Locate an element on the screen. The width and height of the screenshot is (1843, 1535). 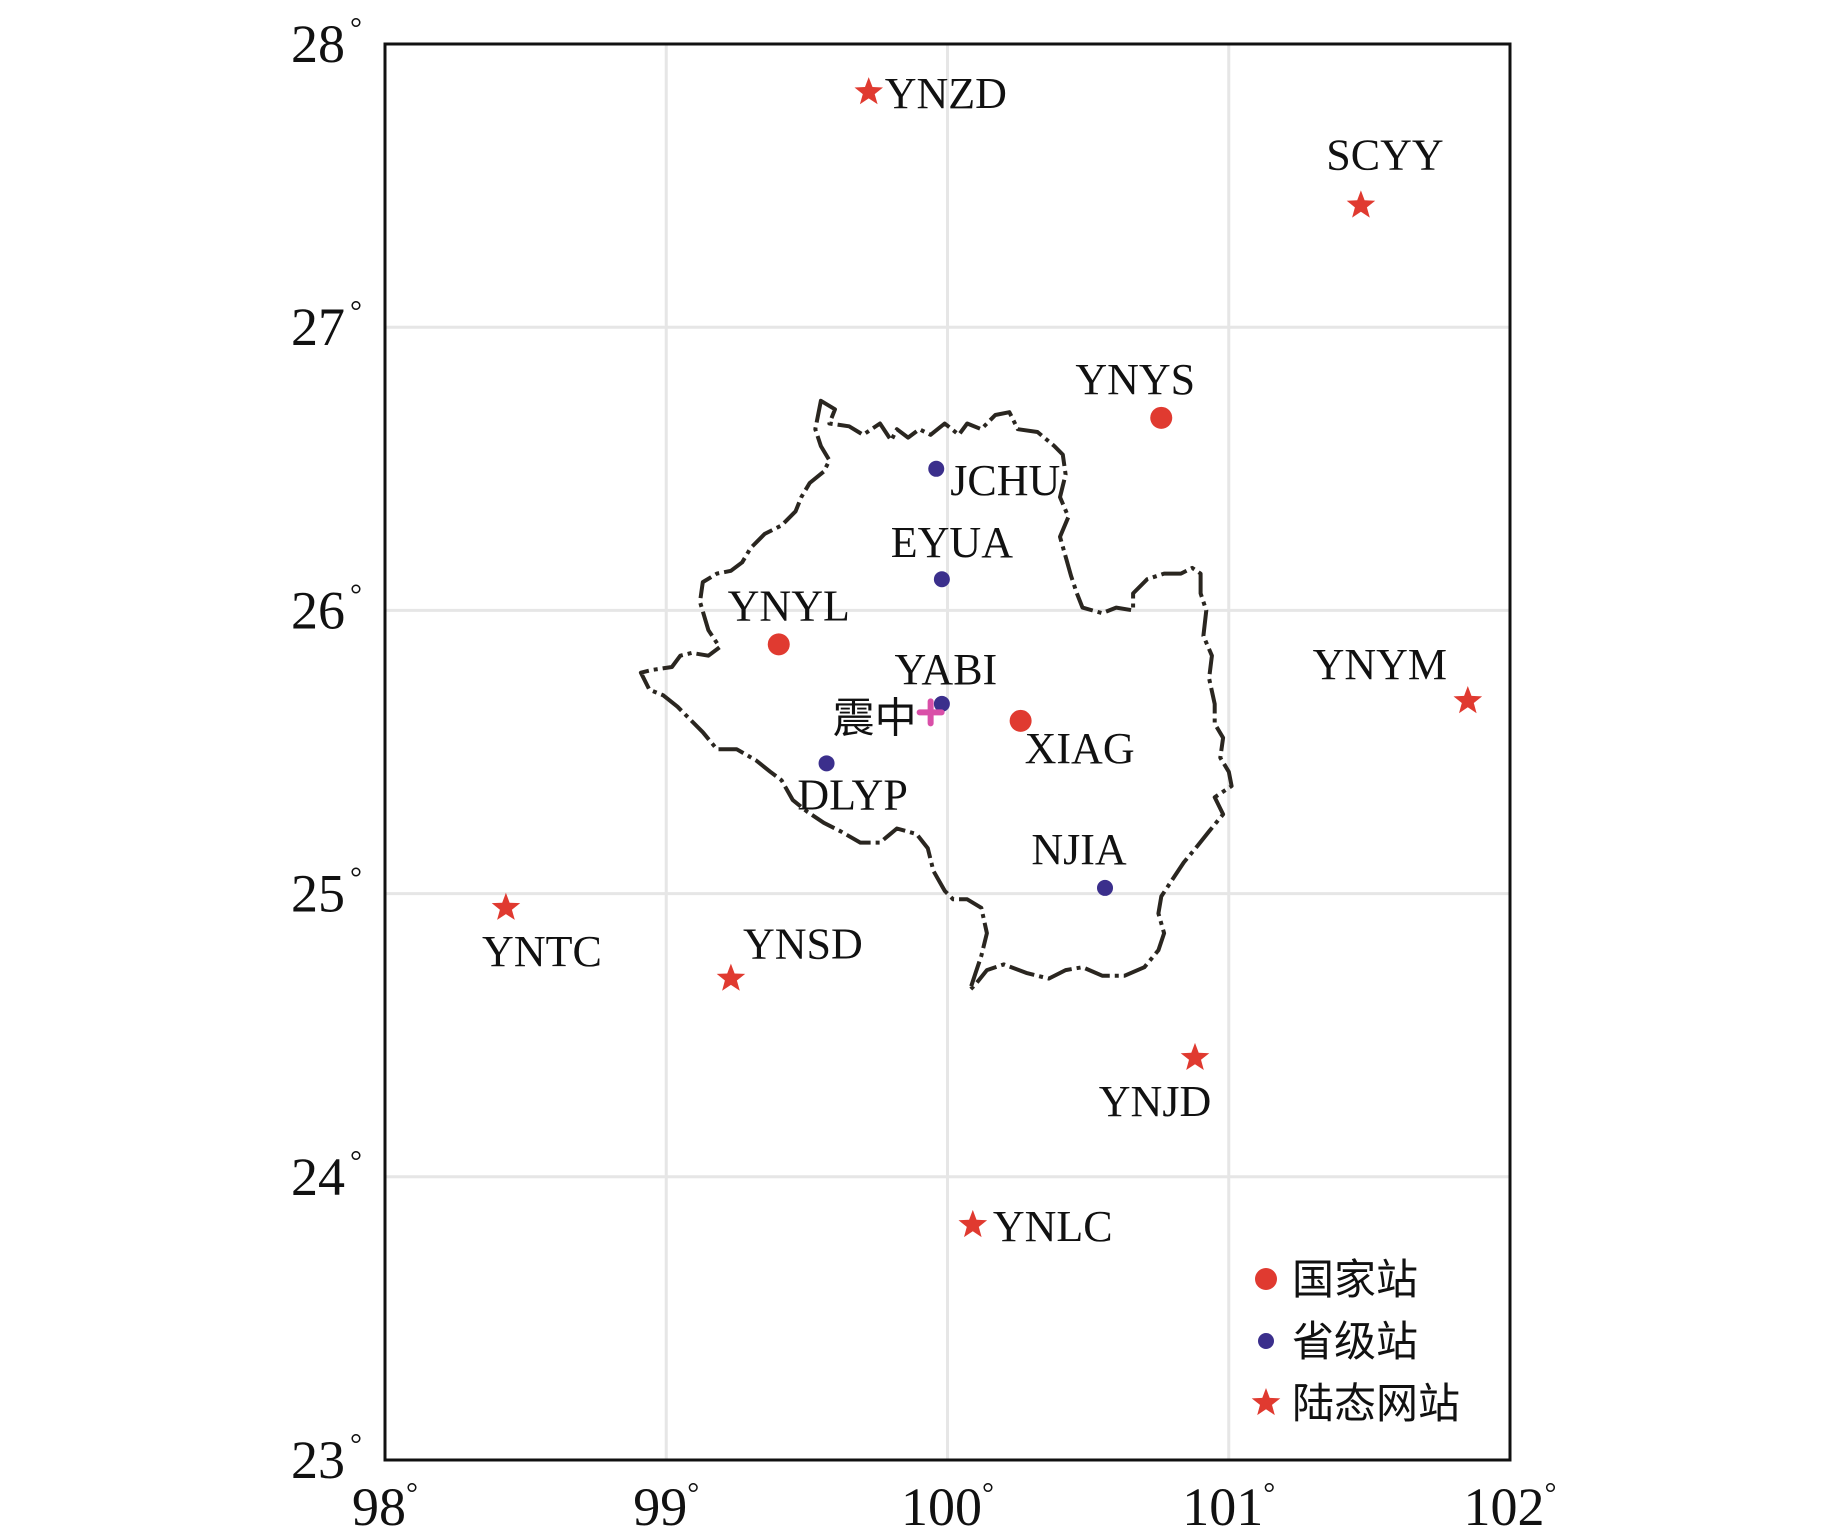
station-xiag: XIAG is located at coordinates (1072, 741).